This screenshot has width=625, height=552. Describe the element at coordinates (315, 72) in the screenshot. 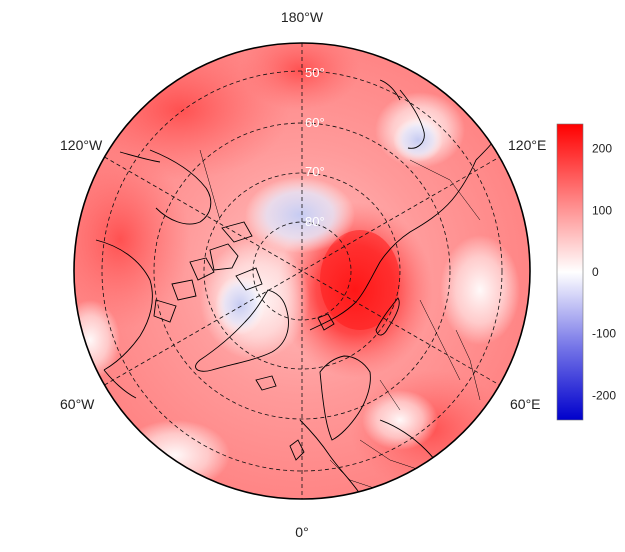

I see `lat-label-50: 50°` at that location.